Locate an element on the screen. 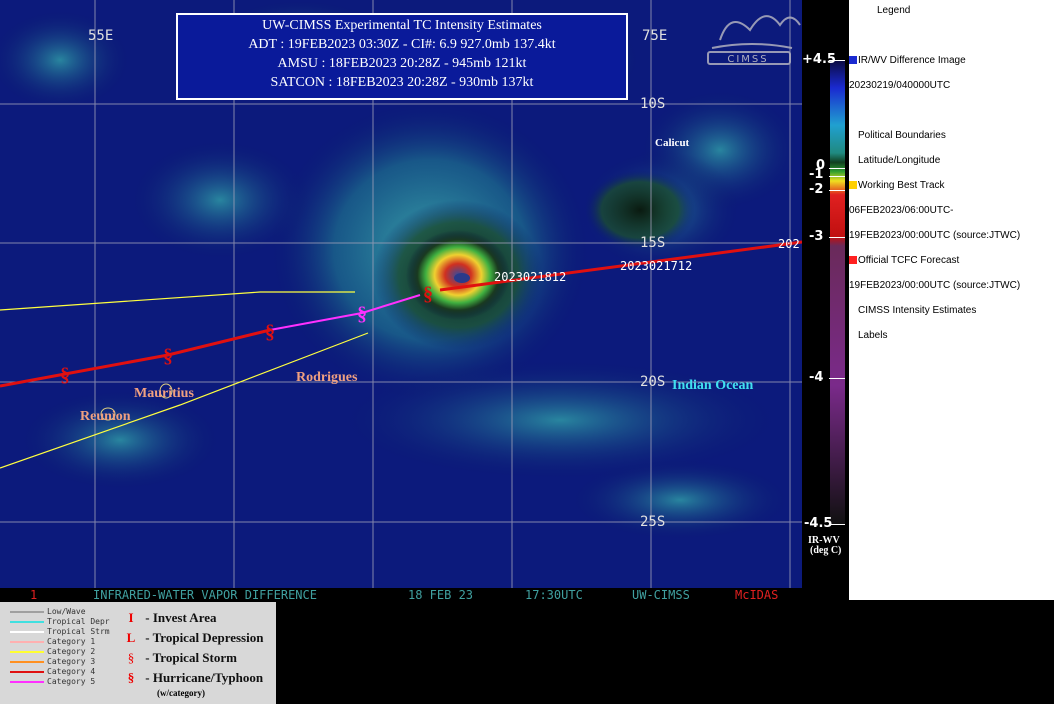 This screenshot has width=1054, height=704. key-row-cat5: Category 5 is located at coordinates (52, 682).